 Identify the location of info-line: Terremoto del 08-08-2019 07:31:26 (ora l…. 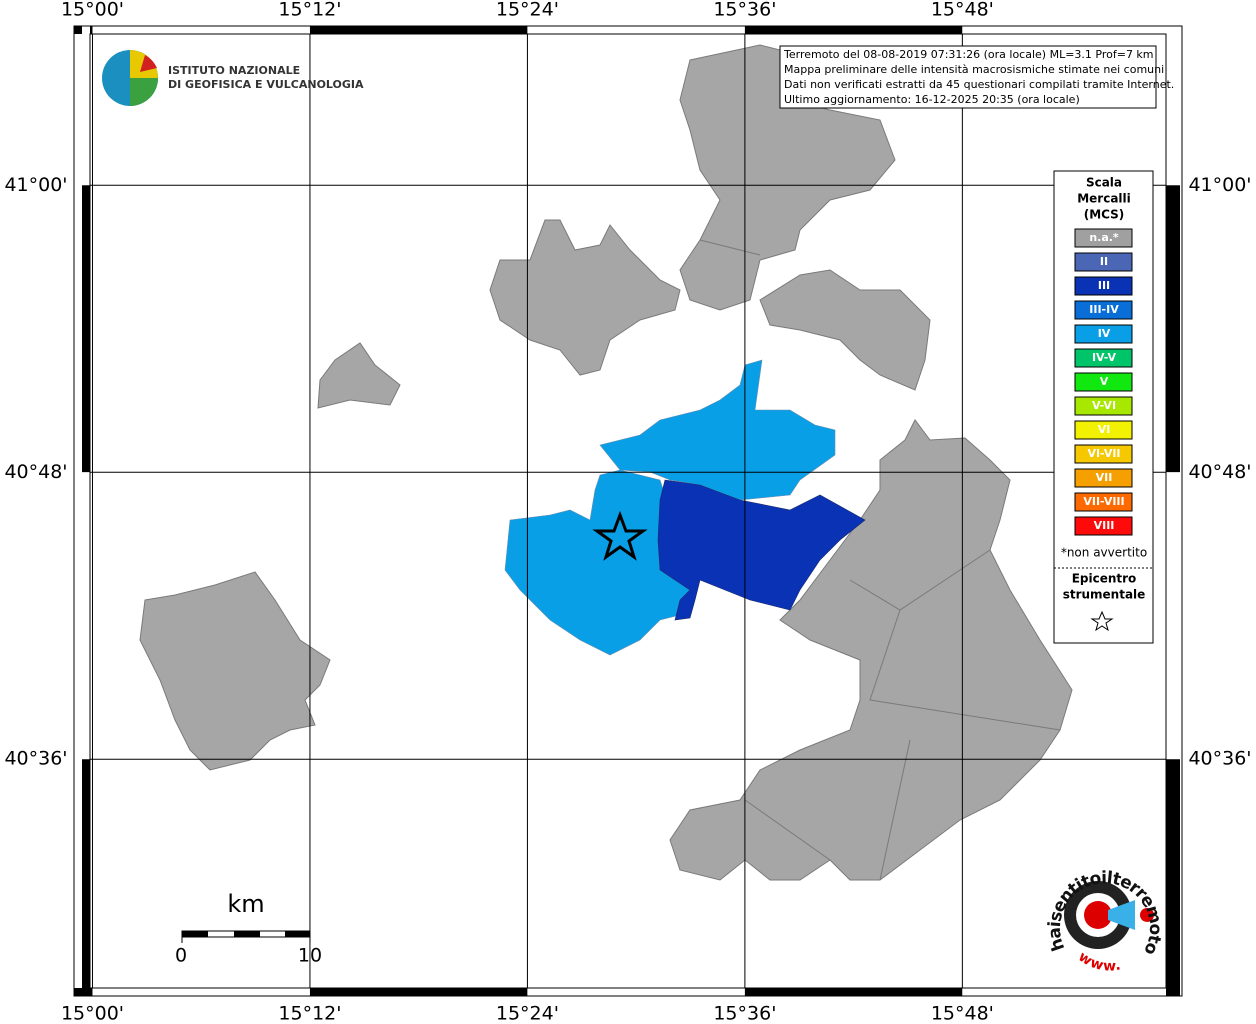
(968, 54).